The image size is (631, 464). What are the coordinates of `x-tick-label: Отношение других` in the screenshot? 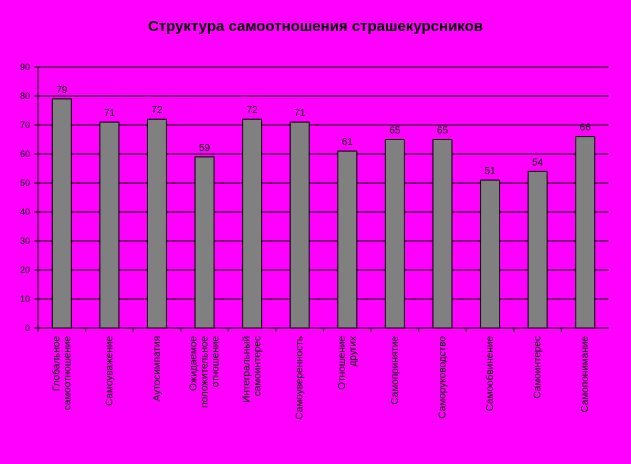 It's located at (348, 363).